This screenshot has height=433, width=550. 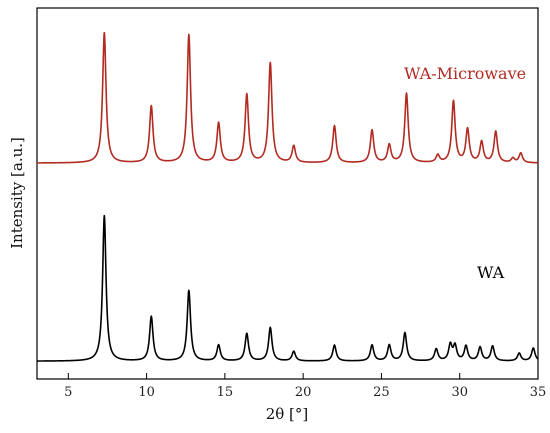 What do you see at coordinates (146, 392) in the screenshot?
I see `x-tick-label: 10` at bounding box center [146, 392].